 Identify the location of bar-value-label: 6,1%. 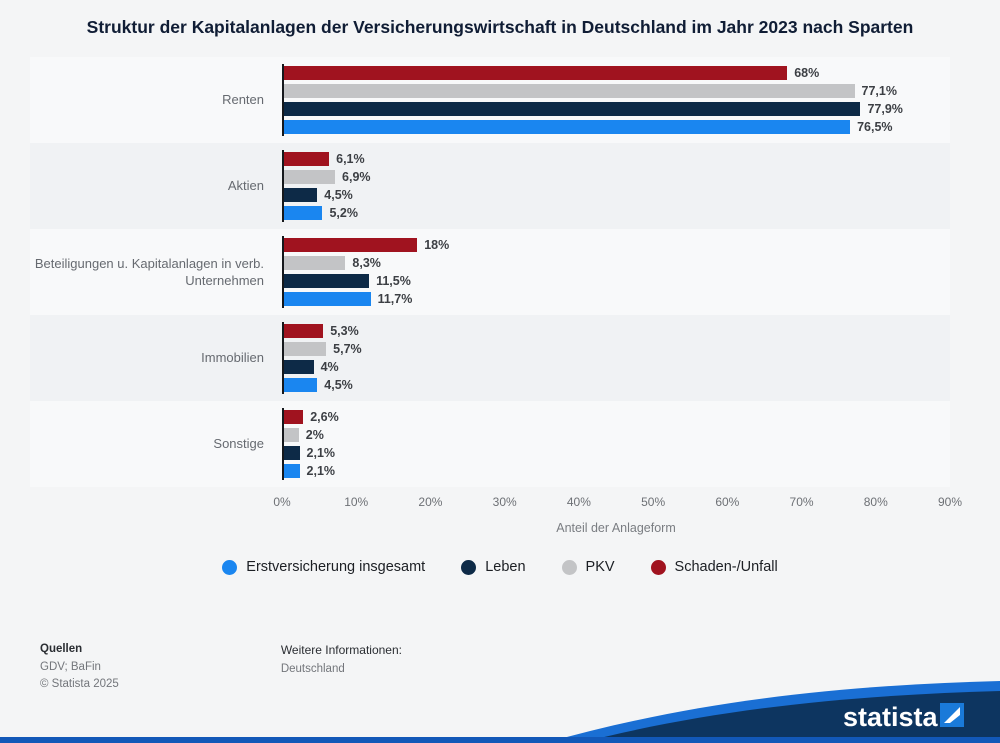
(350, 159).